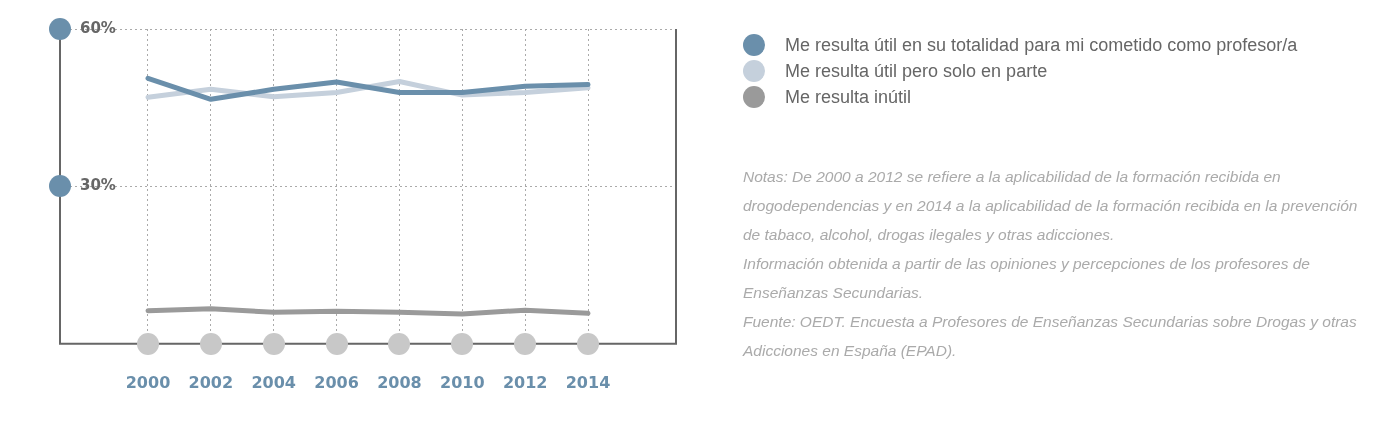  What do you see at coordinates (273, 382) in the screenshot?
I see `x-tick-label: 2004` at bounding box center [273, 382].